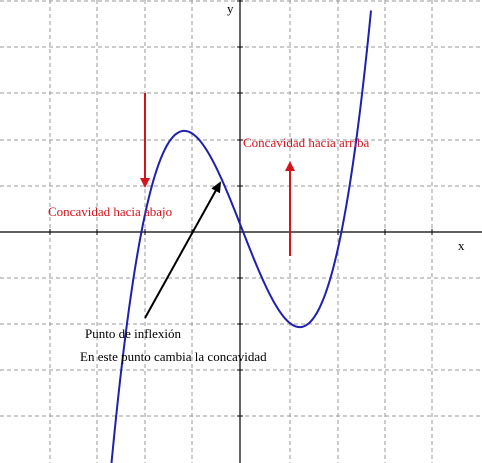 The height and width of the screenshot is (463, 482). Describe the element at coordinates (173, 356) in the screenshot. I see `inflection-note-label: En este punto cambia la concavidad` at that location.